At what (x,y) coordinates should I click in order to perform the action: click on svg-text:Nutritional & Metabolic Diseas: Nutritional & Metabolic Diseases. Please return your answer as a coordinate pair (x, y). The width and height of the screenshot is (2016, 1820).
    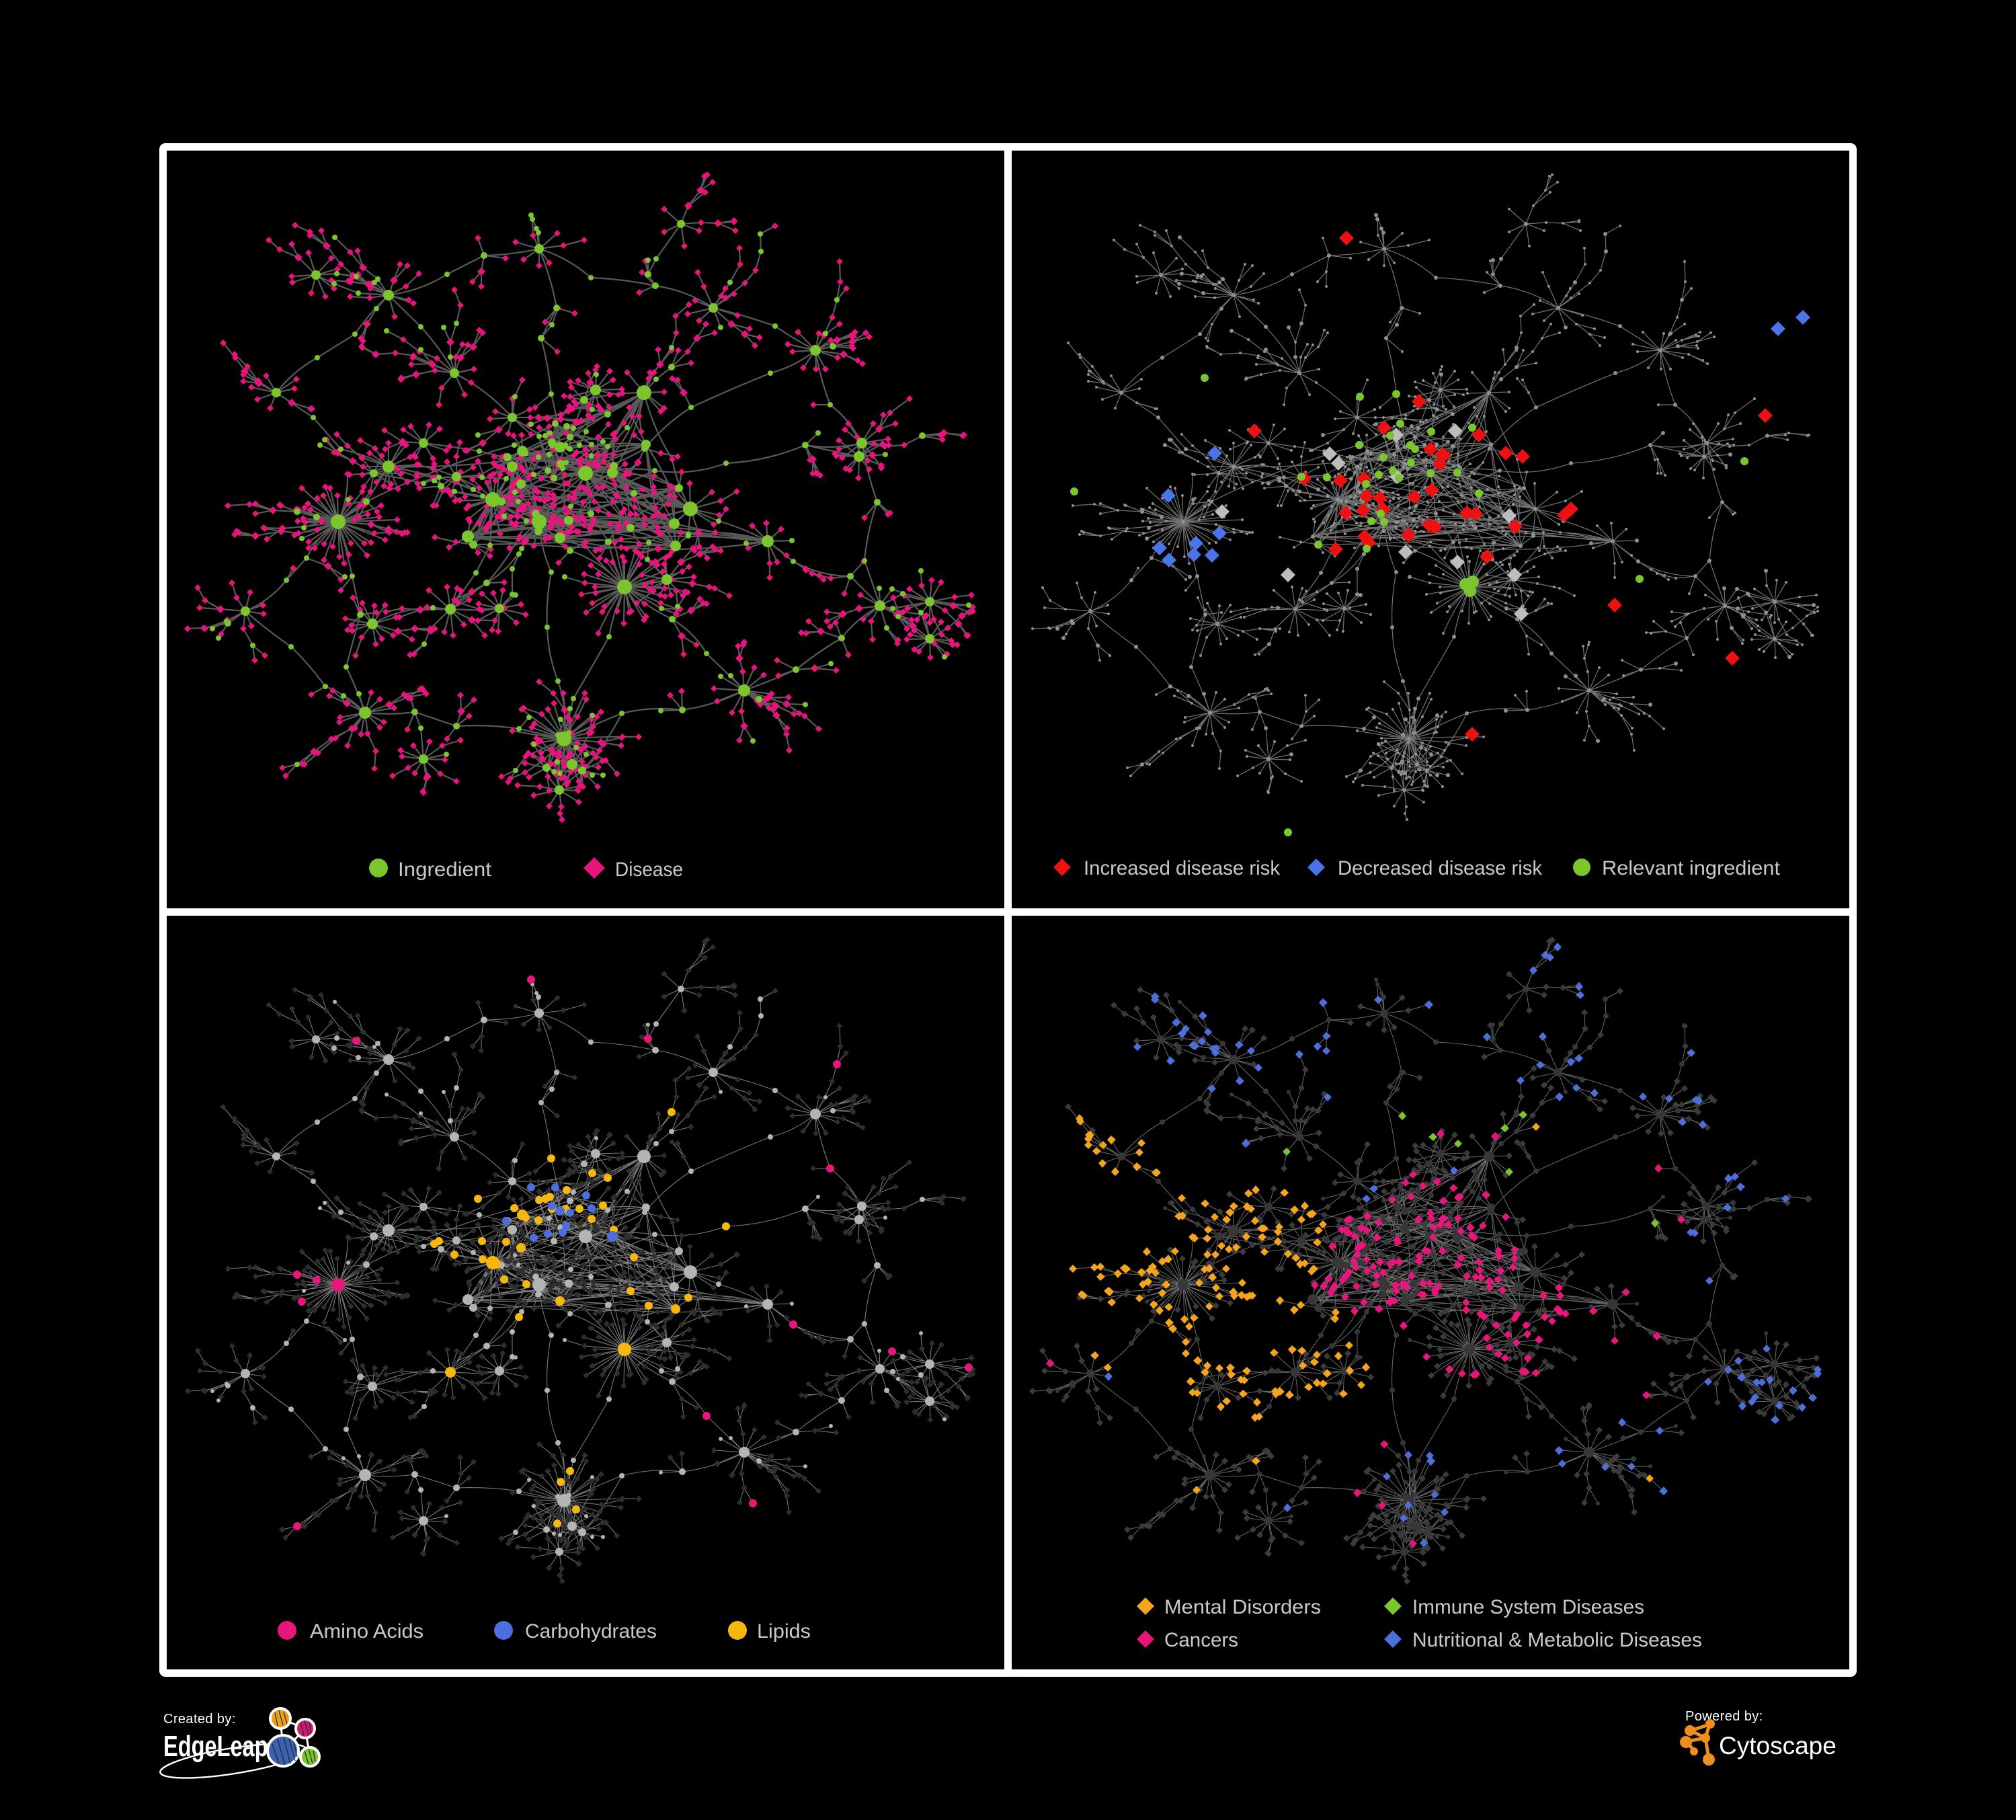
    Looking at the image, I should click on (1557, 1640).